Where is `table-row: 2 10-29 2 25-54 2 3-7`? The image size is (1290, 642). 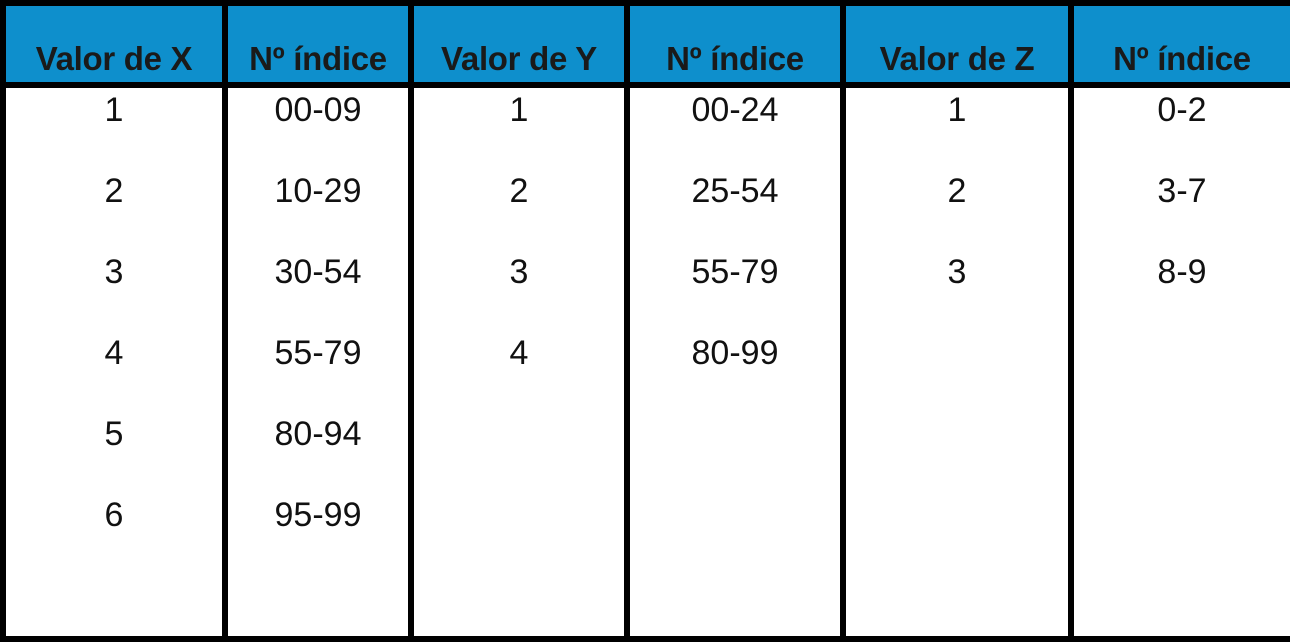 table-row: 2 10-29 2 25-54 2 3-7 is located at coordinates (645, 209).